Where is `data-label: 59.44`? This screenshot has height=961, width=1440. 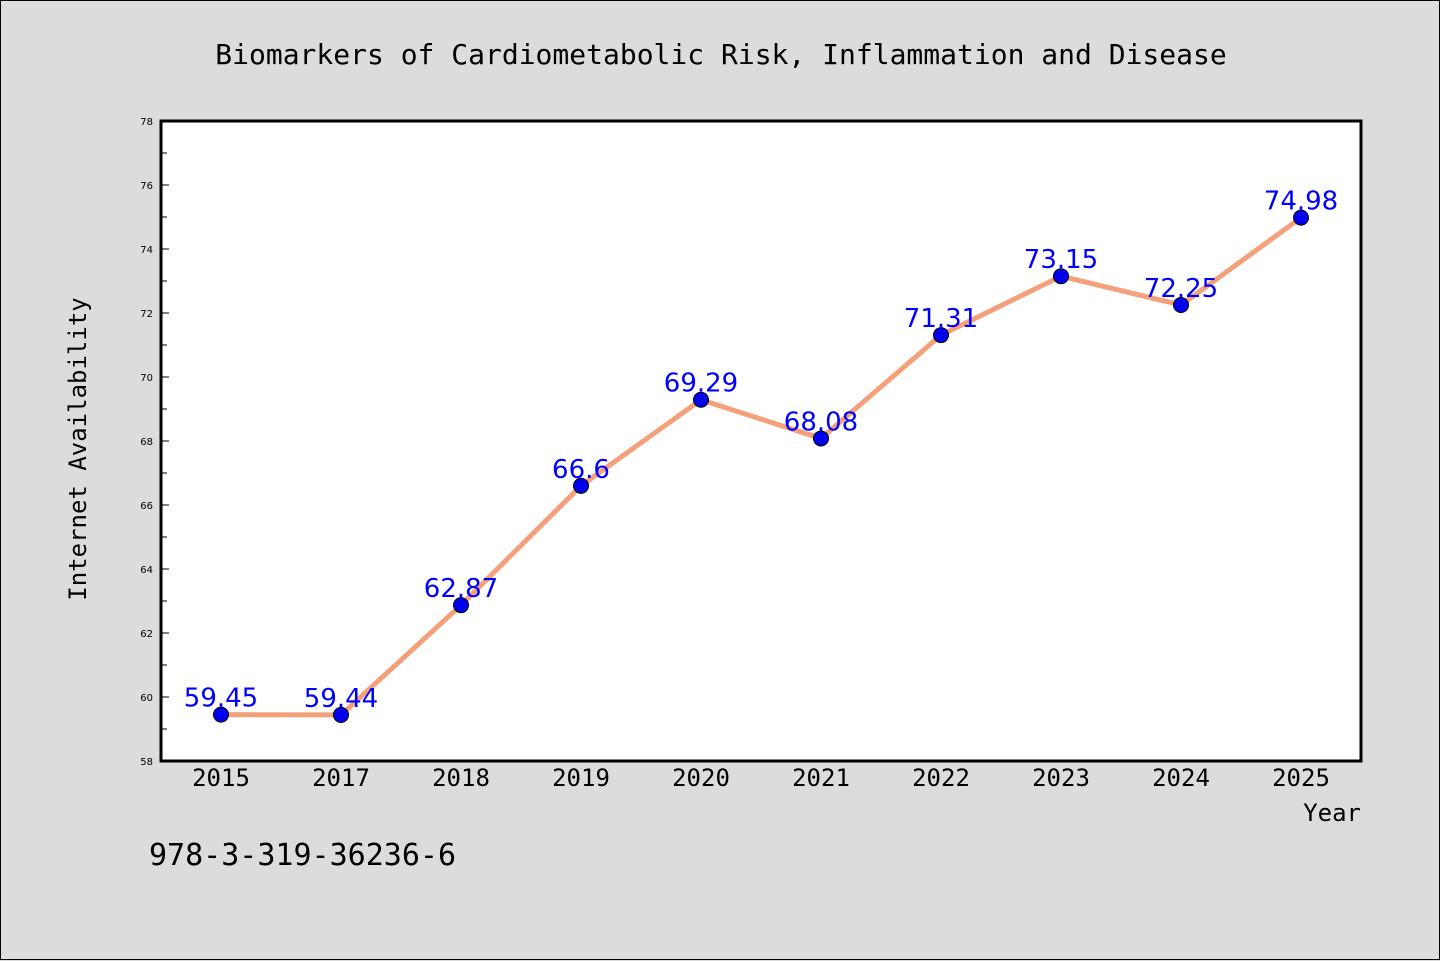 data-label: 59.44 is located at coordinates (341, 699).